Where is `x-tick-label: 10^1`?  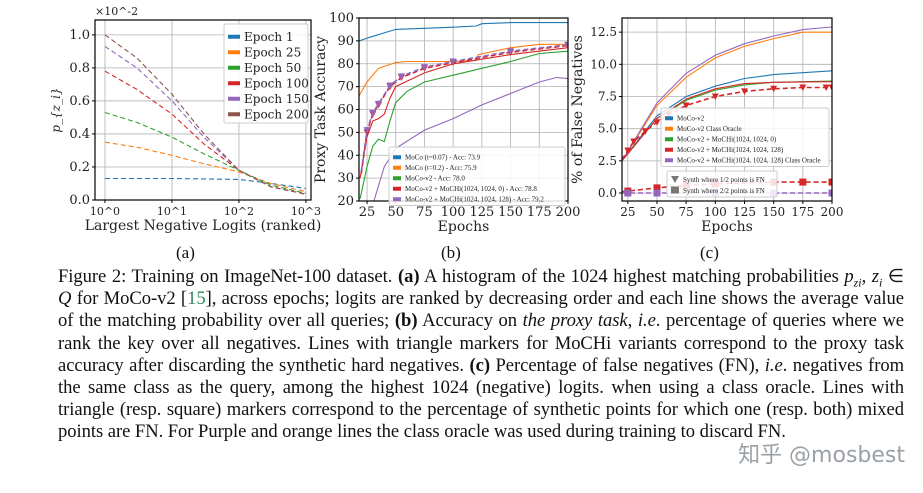 x-tick-label: 10^1 is located at coordinates (172, 211).